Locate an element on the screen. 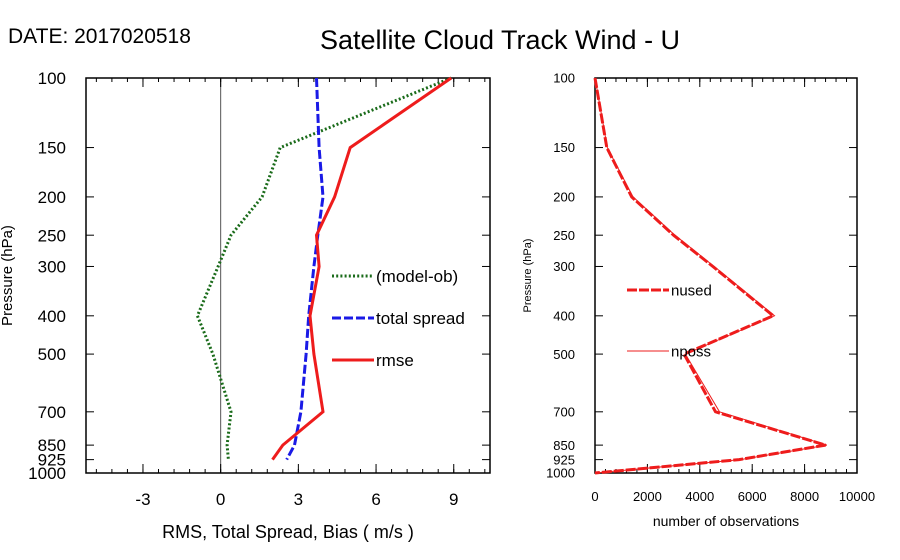 This screenshot has height=560, width=900. x-tick-label: -3 is located at coordinates (142, 499).